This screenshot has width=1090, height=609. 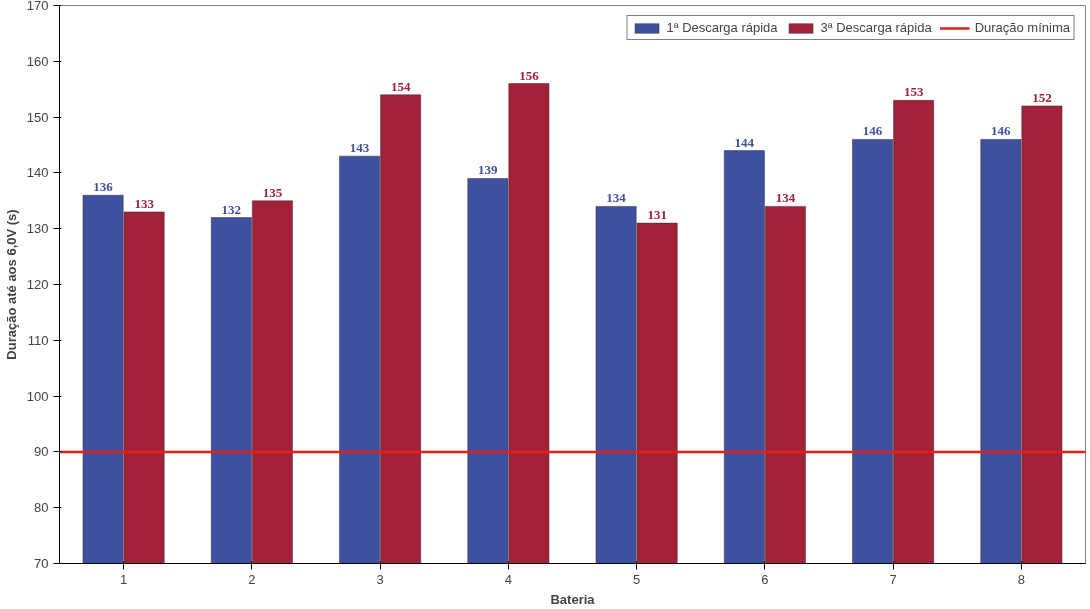 I want to click on x-tick-label: 1, so click(x=124, y=579).